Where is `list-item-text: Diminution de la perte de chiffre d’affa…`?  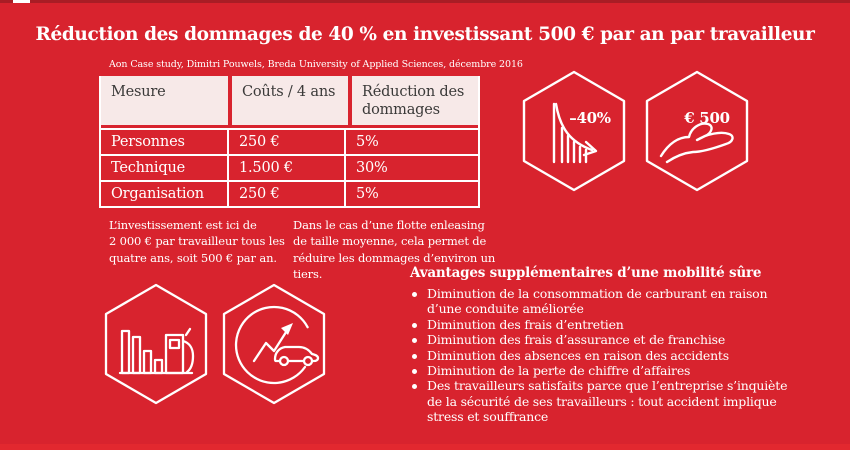 list-item-text: Diminution de la perte de chiffre d’affa… is located at coordinates (559, 371).